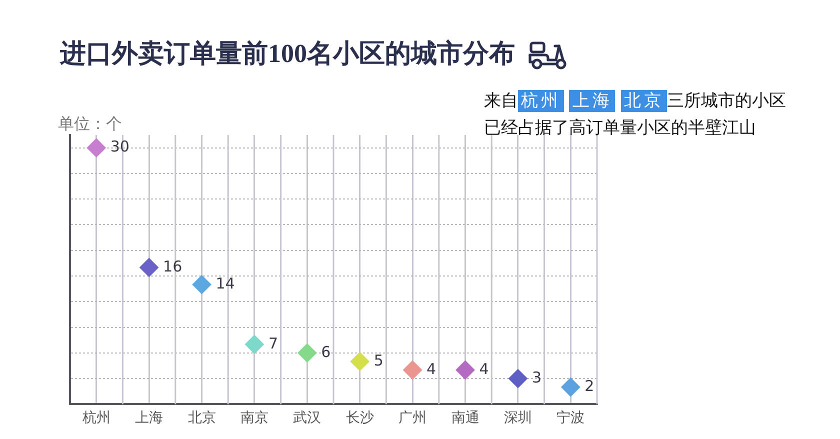  What do you see at coordinates (518, 418) in the screenshot?
I see `x-tick-label: 深圳` at bounding box center [518, 418].